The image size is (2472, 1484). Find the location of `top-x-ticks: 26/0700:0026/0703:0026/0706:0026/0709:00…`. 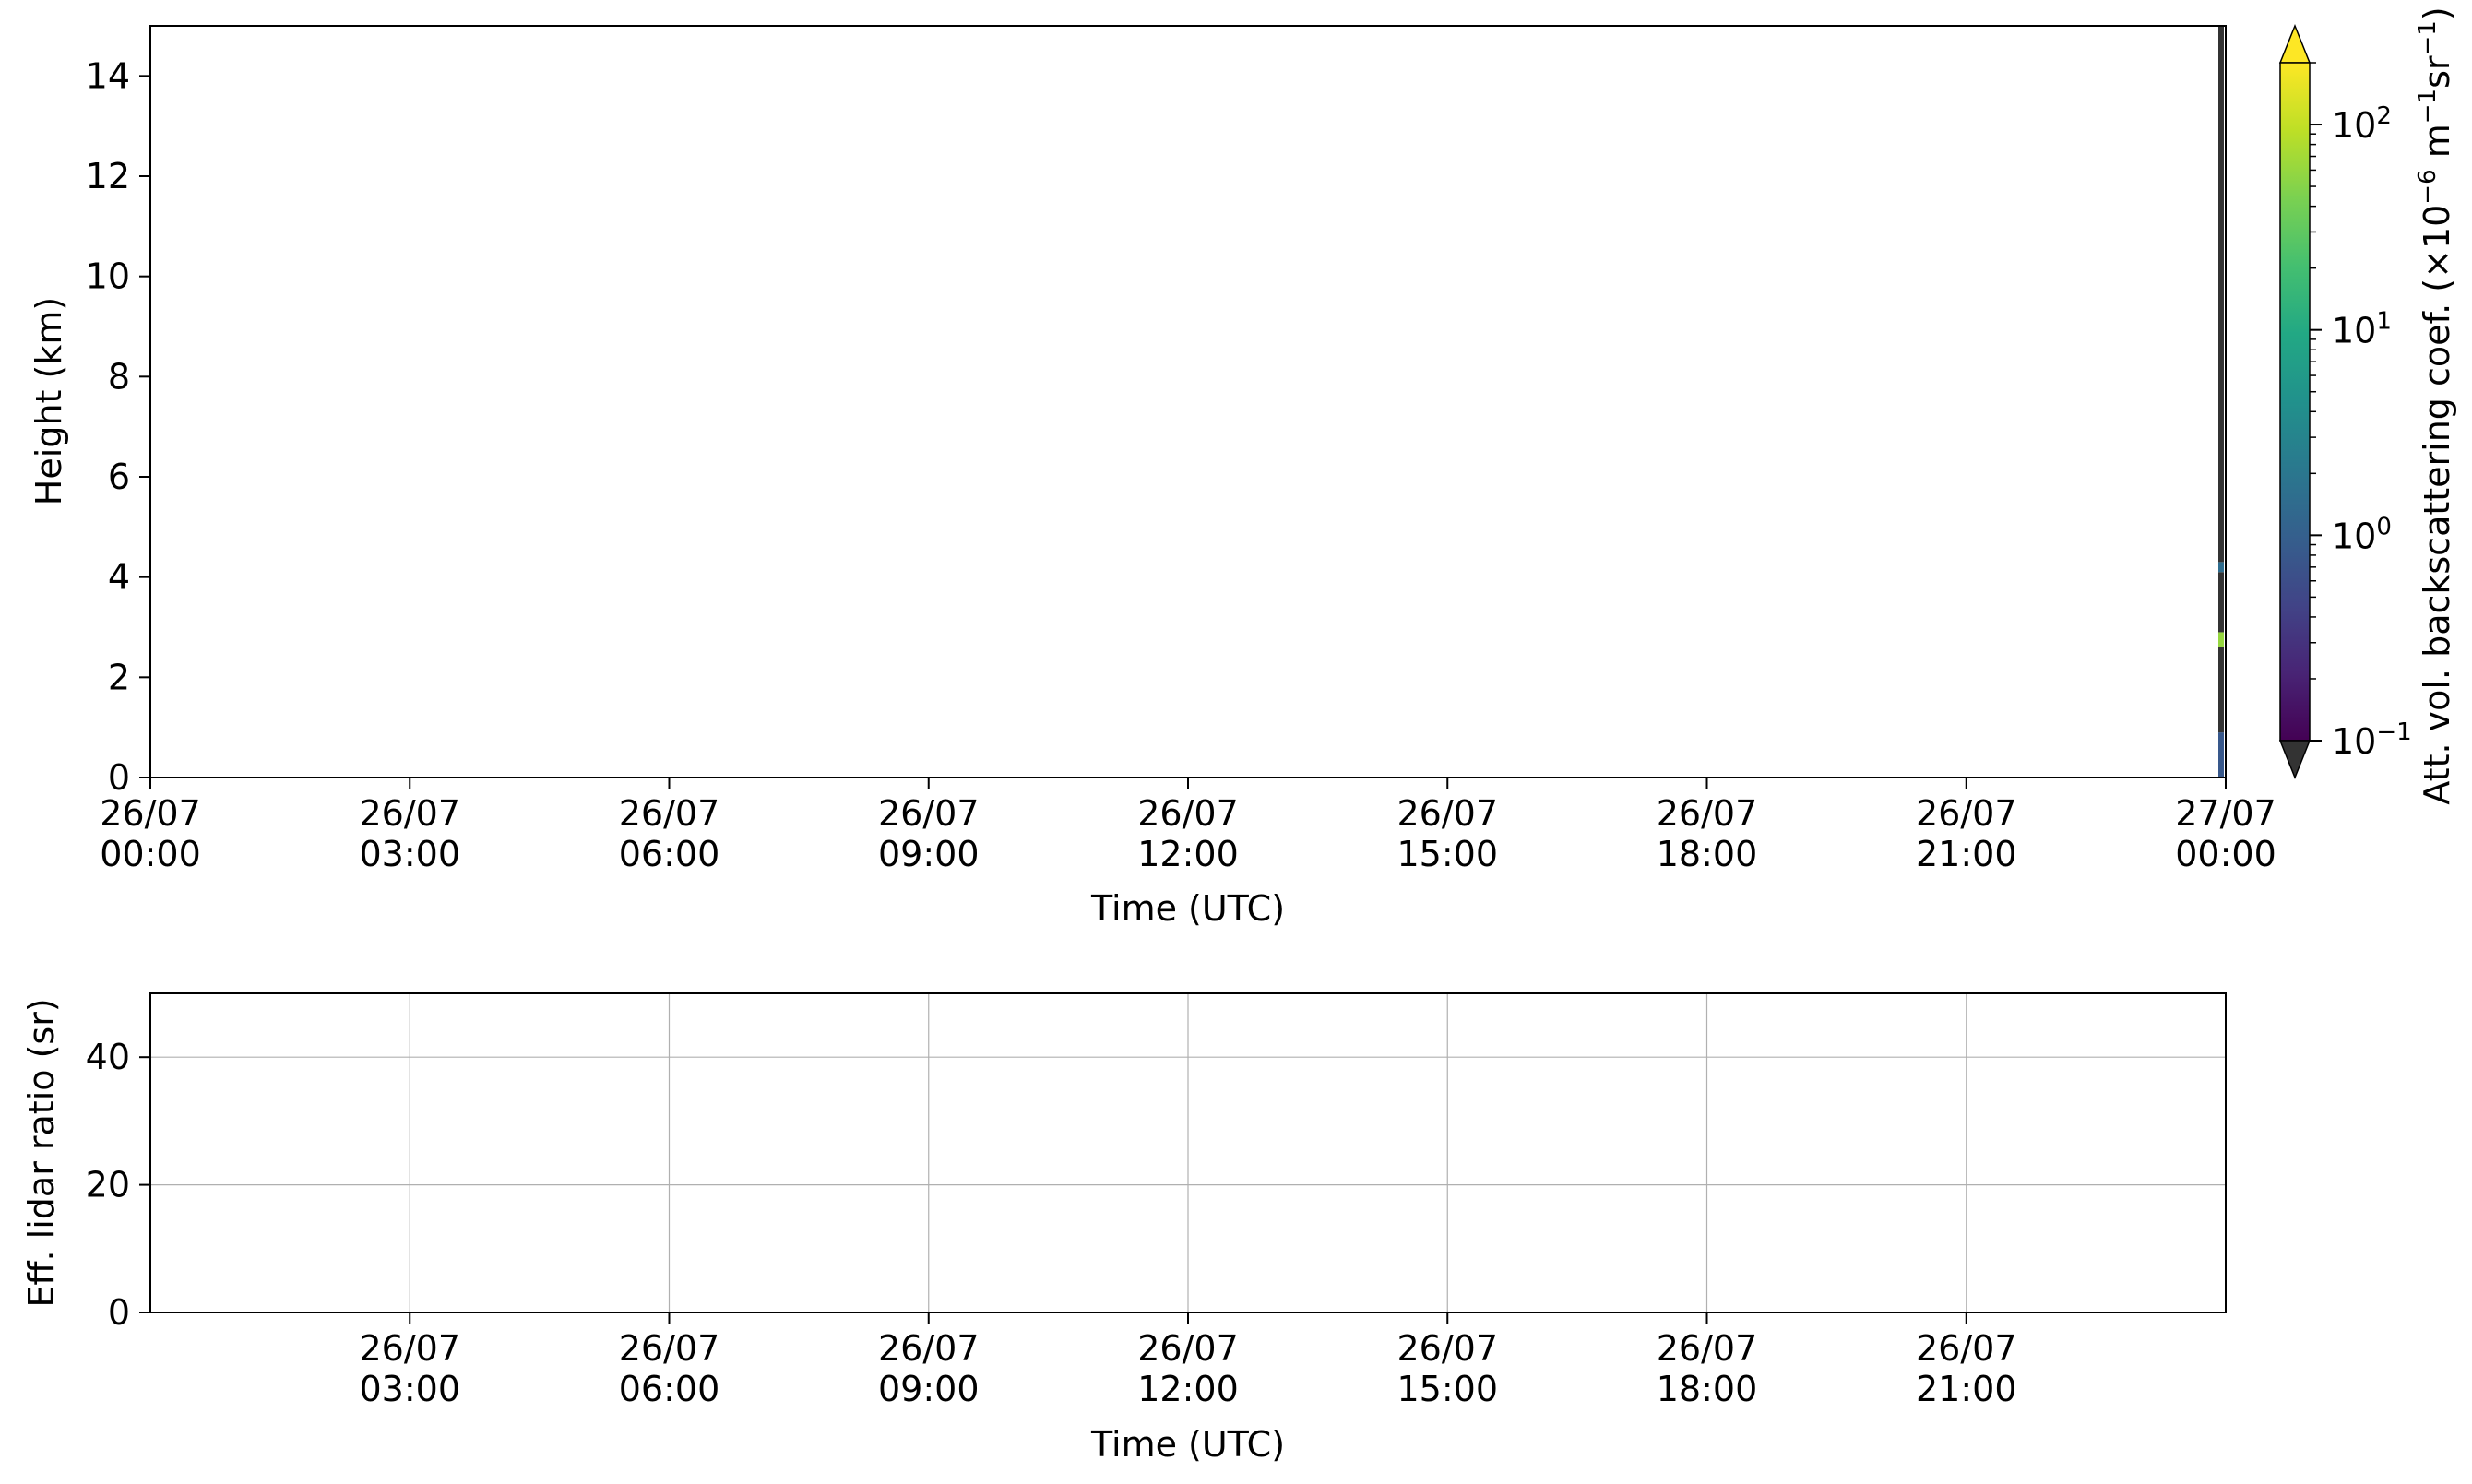

top-x-ticks: 26/0700:0026/0703:0026/0706:0026/0709:00… is located at coordinates (1188, 826).